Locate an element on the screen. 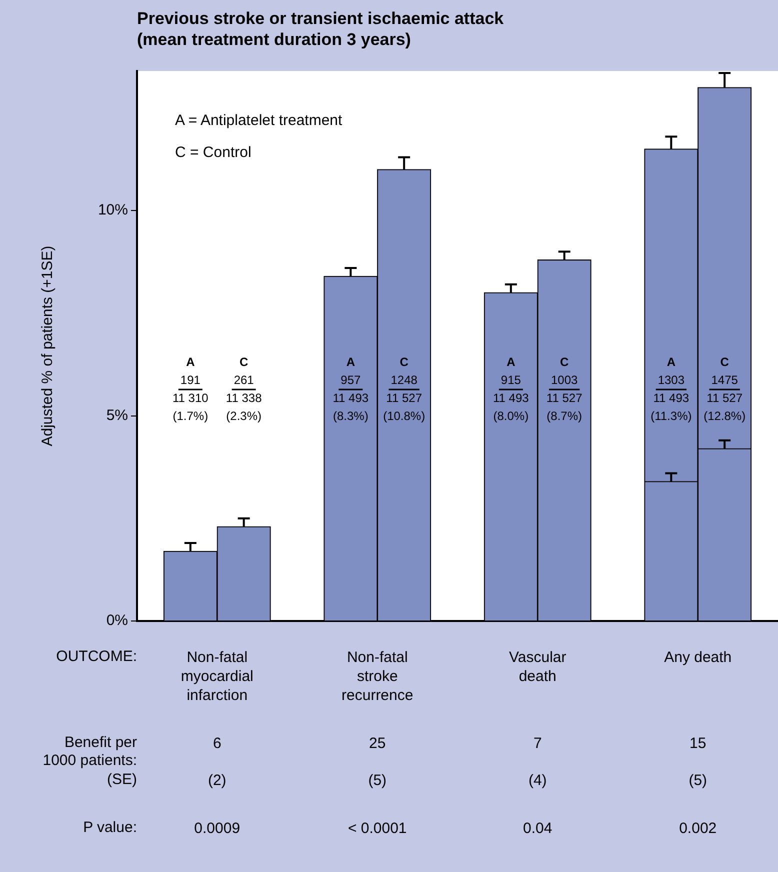 The image size is (778, 872). y-tick-label: 0% is located at coordinates (117, 621).